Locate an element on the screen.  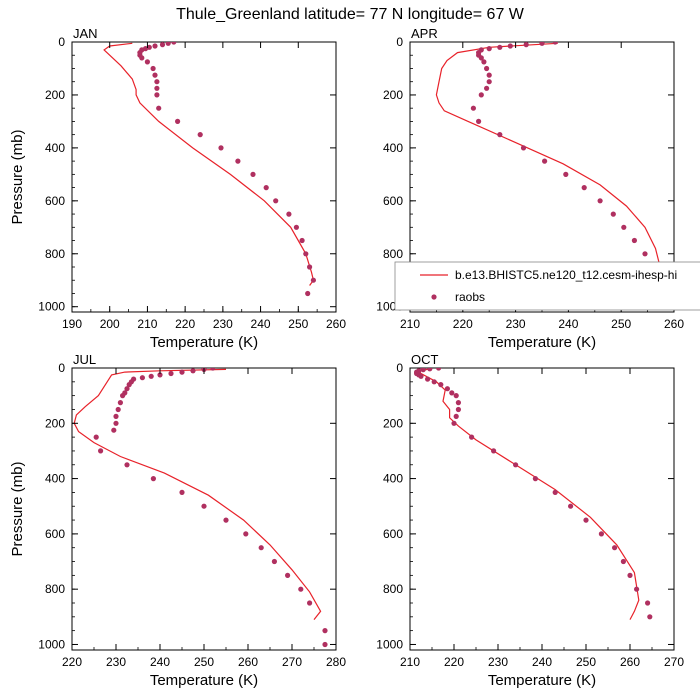
legend-box is located at coordinates (547, 286).